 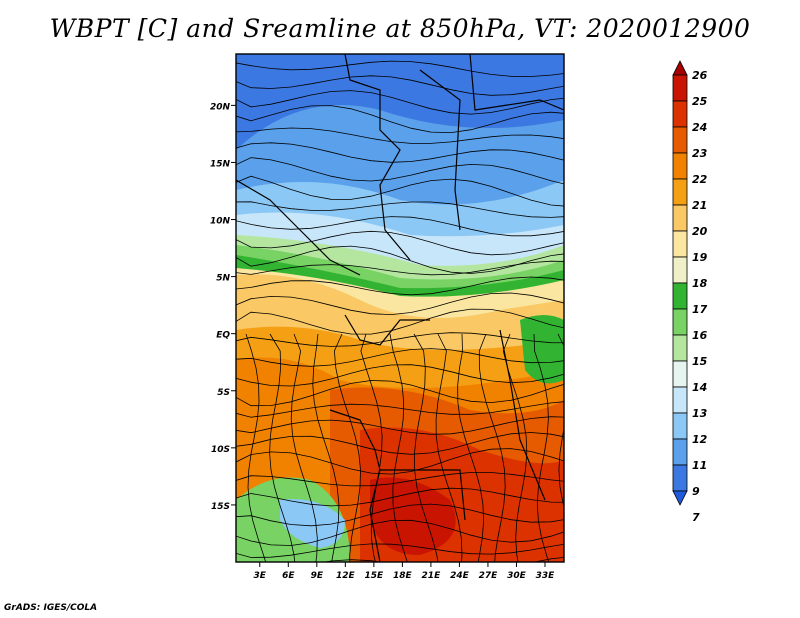 What do you see at coordinates (700, 179) in the screenshot?
I see `colorbar-label: 22` at bounding box center [700, 179].